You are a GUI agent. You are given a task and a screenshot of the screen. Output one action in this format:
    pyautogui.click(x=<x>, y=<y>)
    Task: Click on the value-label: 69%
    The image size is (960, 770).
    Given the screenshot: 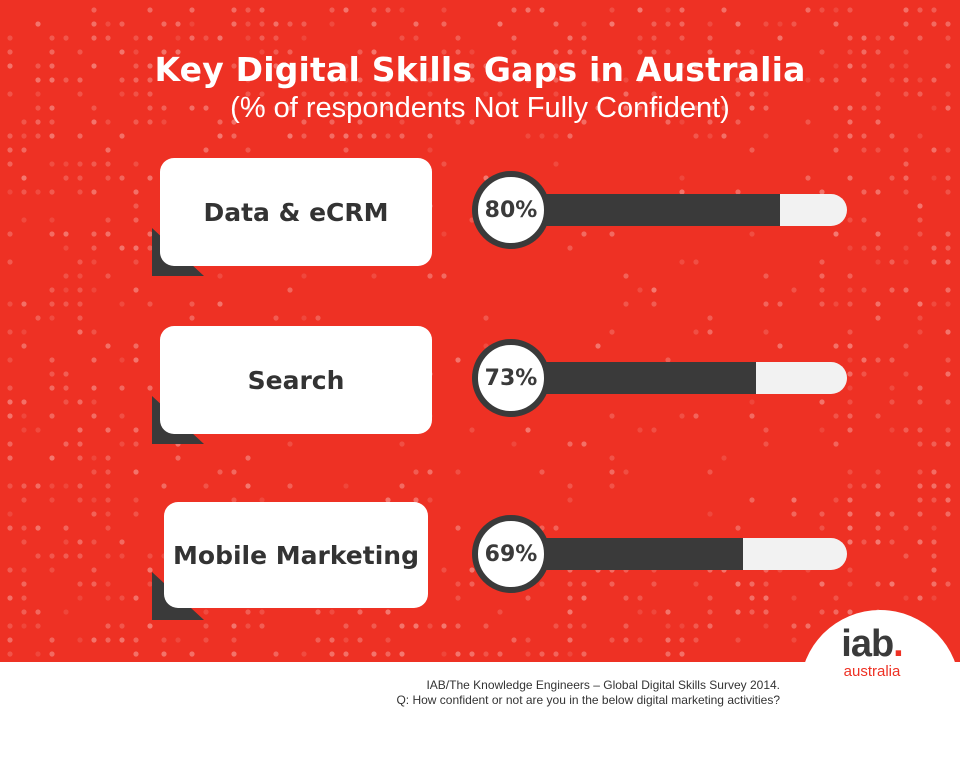 What is the action you would take?
    pyautogui.click(x=511, y=554)
    